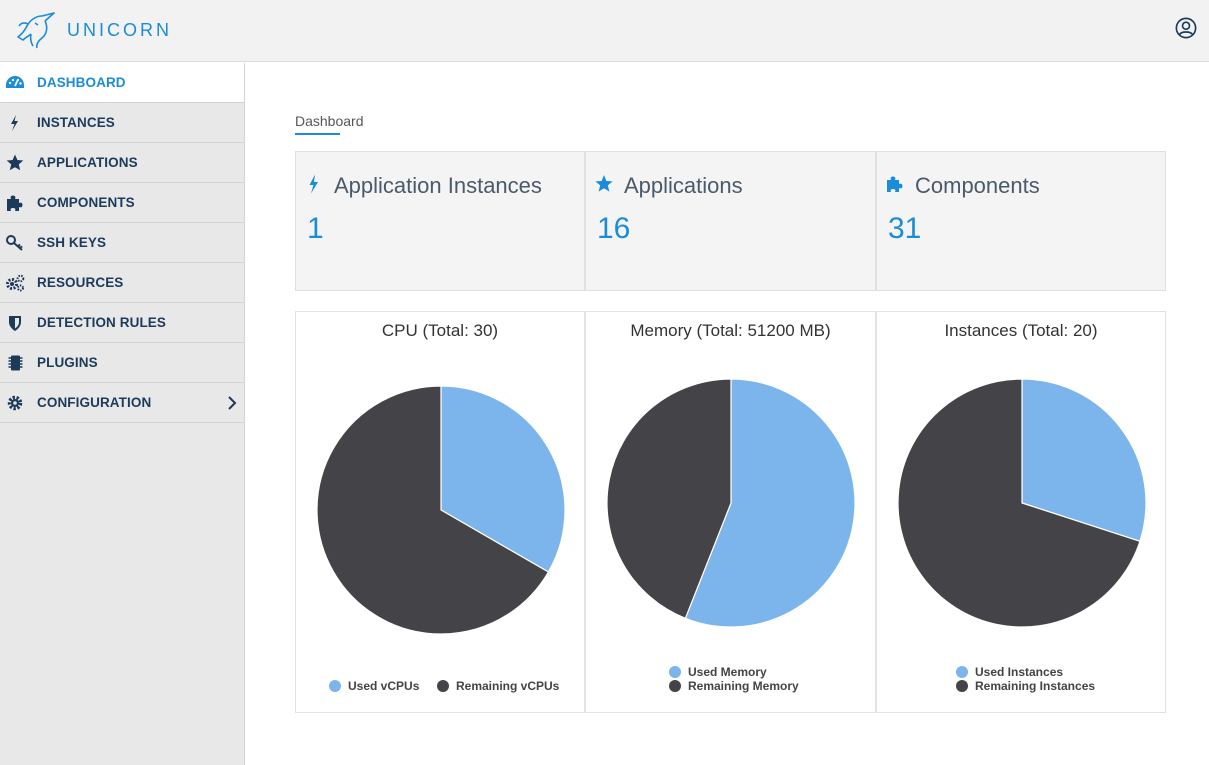 This screenshot has height=765, width=1209. I want to click on cpu-pie-chart, so click(441, 510).